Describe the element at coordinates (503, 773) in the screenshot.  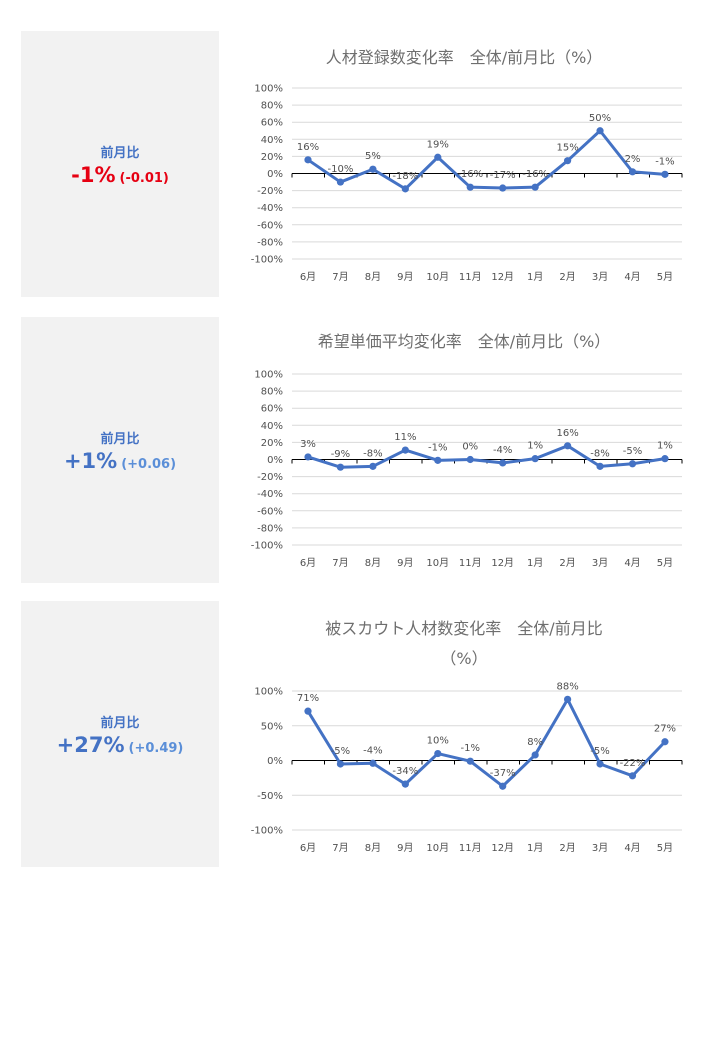
I see `data-label: -37%` at that location.